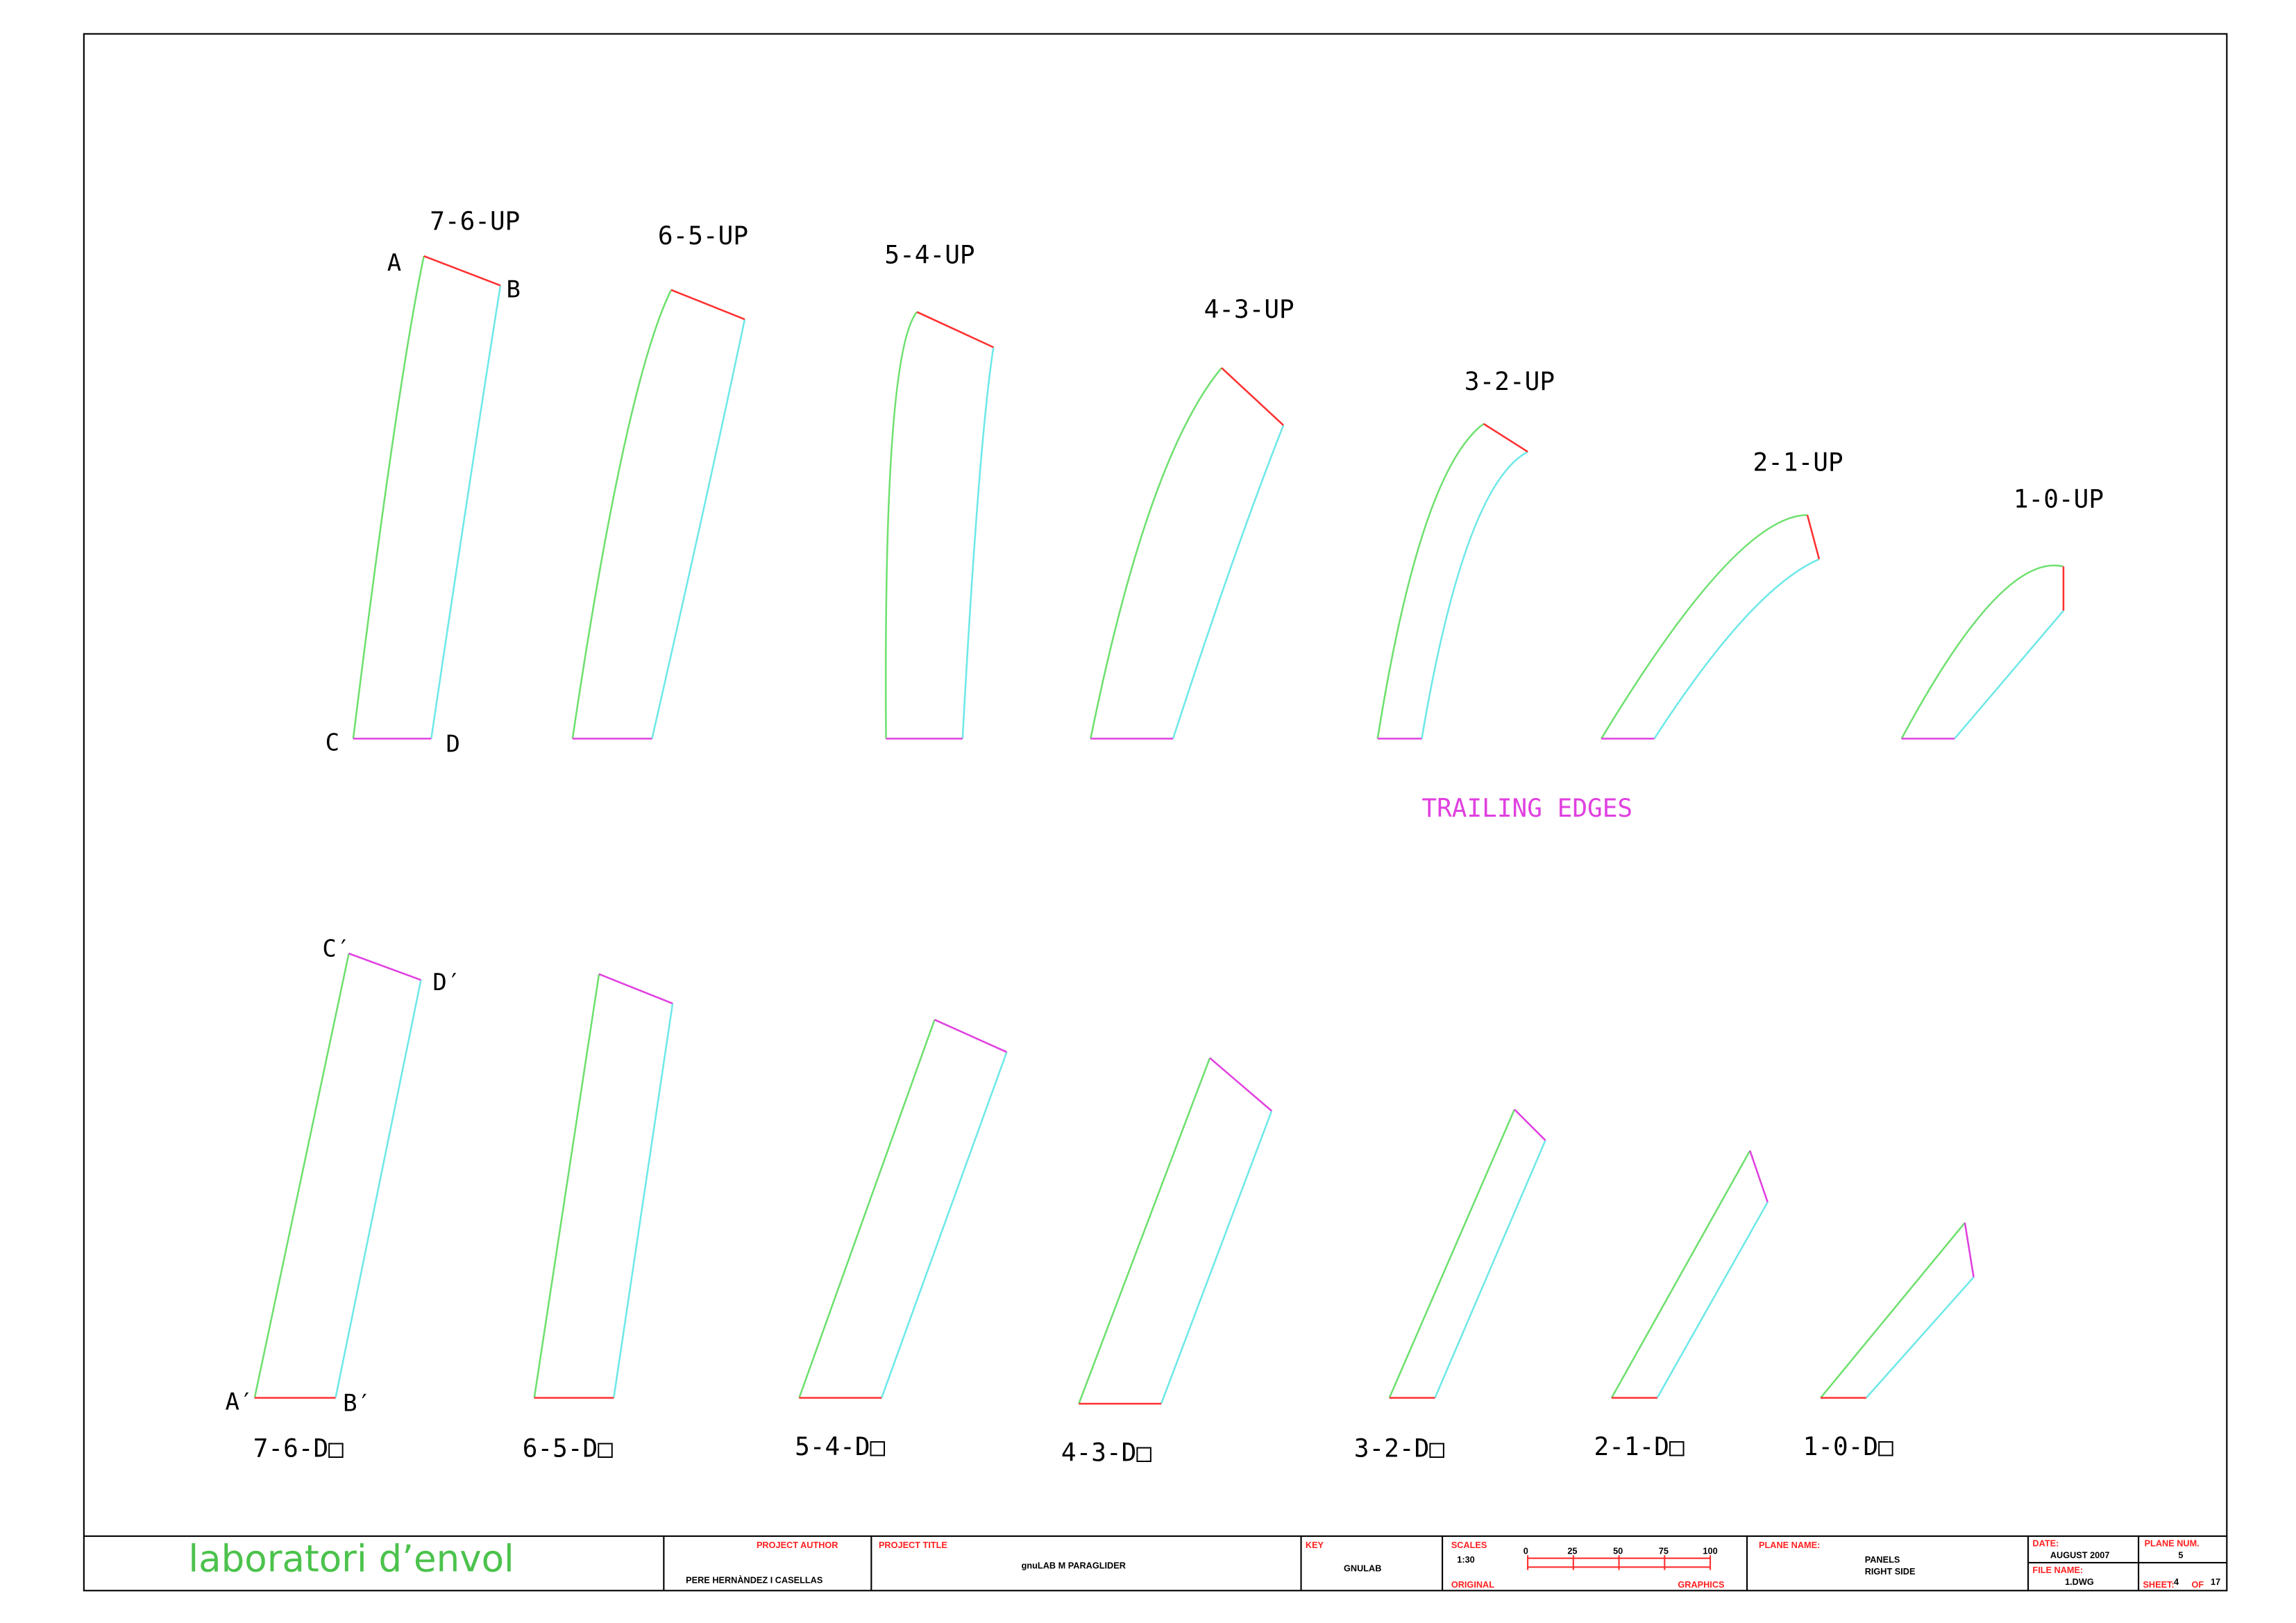 The image size is (2296, 1623). What do you see at coordinates (332, 742) in the screenshot?
I see `point-label: C` at bounding box center [332, 742].